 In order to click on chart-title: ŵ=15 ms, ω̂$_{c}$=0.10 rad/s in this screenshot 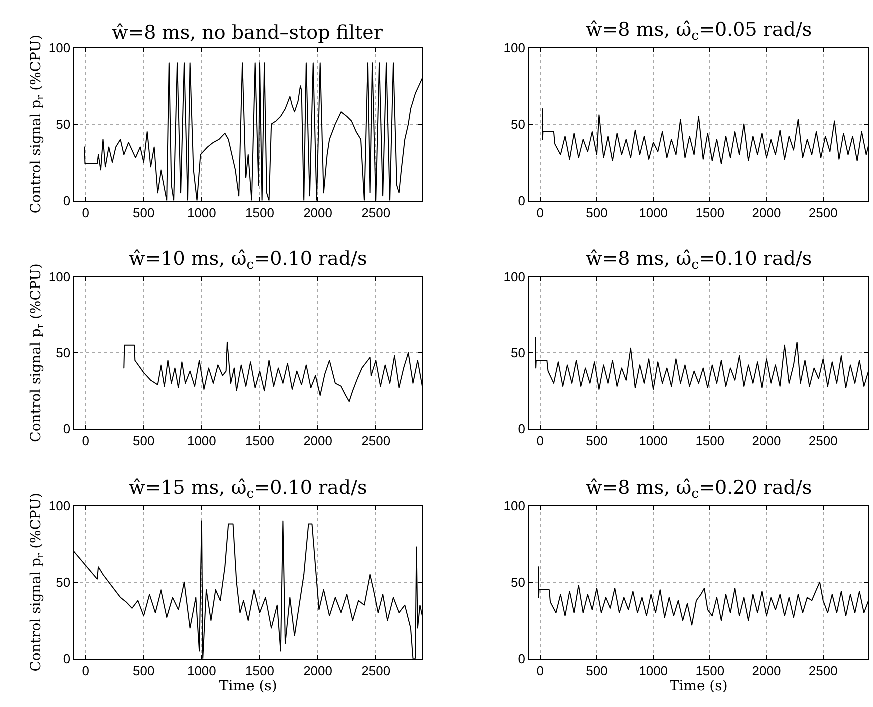, I will do `click(248, 489)`.